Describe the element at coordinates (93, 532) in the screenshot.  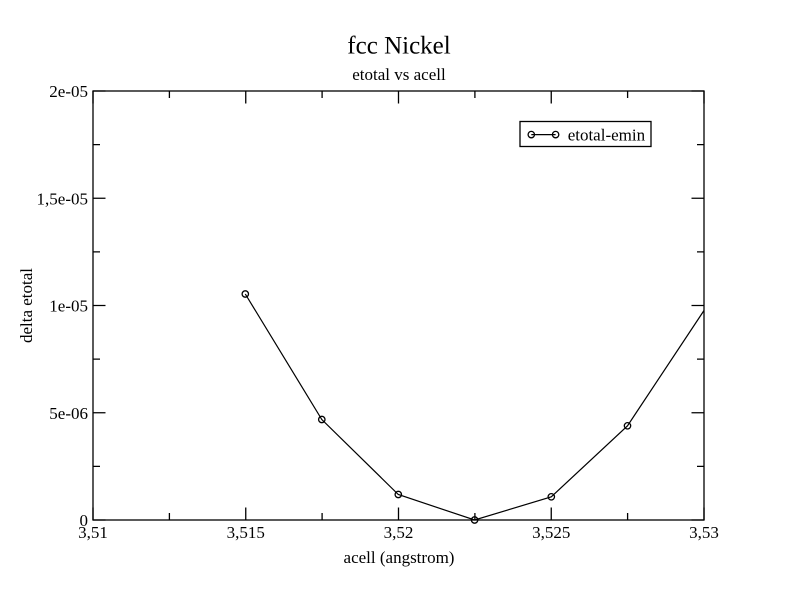
I see `svg-text: 3,51` at that location.